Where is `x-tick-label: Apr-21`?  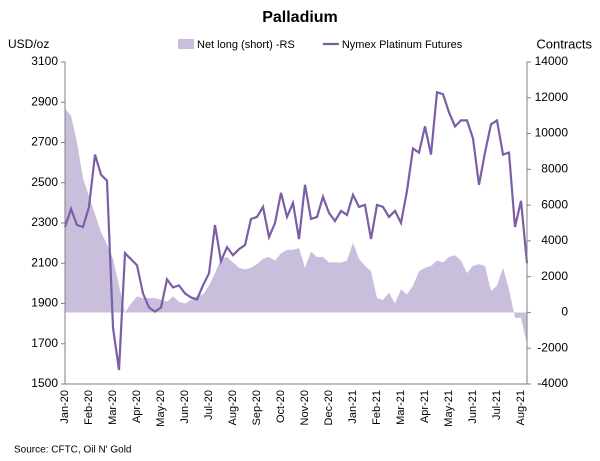
x-tick-label: Apr-21 is located at coordinates (425, 406).